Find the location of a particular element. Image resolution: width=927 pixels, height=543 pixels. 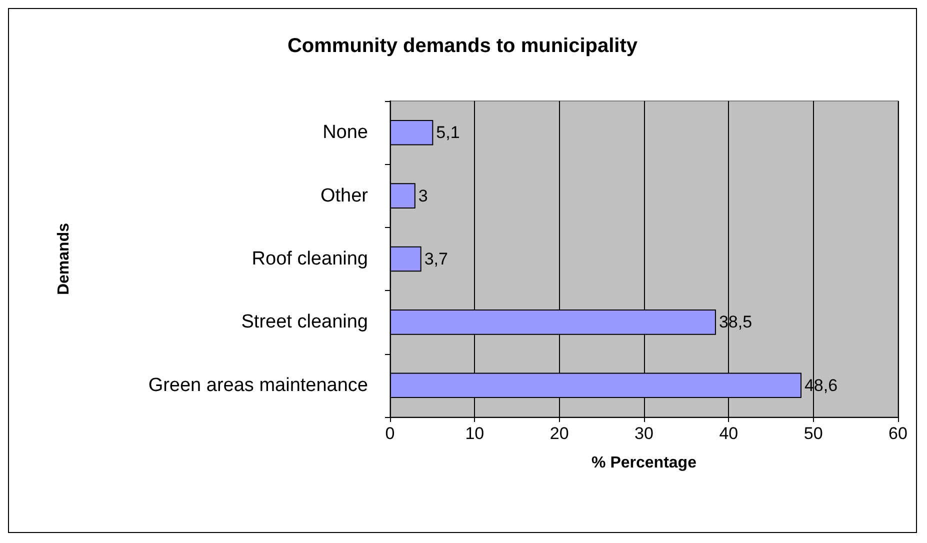

data-label: 3,7 is located at coordinates (436, 259).